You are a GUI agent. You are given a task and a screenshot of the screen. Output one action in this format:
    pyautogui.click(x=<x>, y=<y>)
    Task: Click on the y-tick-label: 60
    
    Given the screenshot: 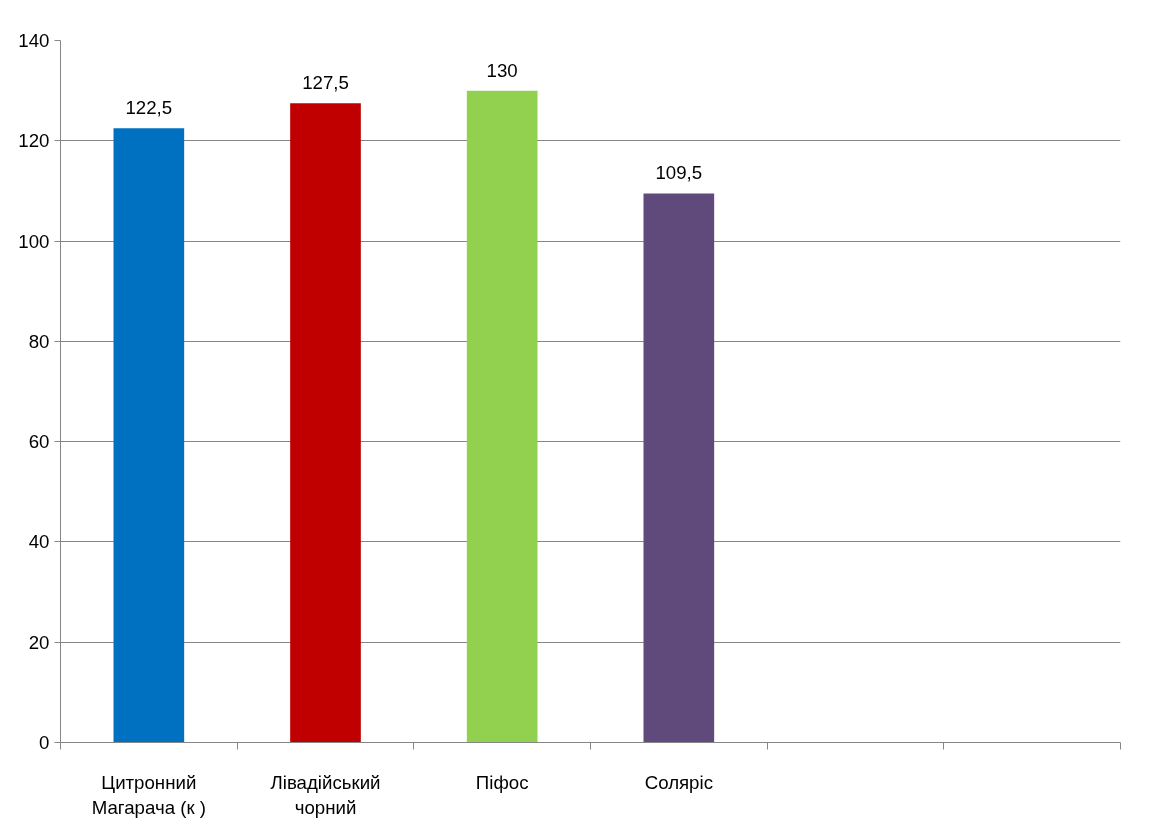 What is the action you would take?
    pyautogui.click(x=39, y=442)
    